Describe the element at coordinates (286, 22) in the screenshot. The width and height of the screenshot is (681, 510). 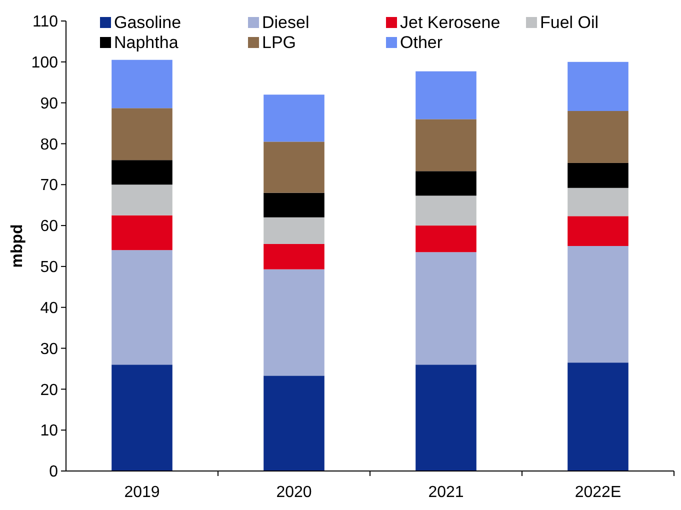
I see `legend-label: Diesel` at that location.